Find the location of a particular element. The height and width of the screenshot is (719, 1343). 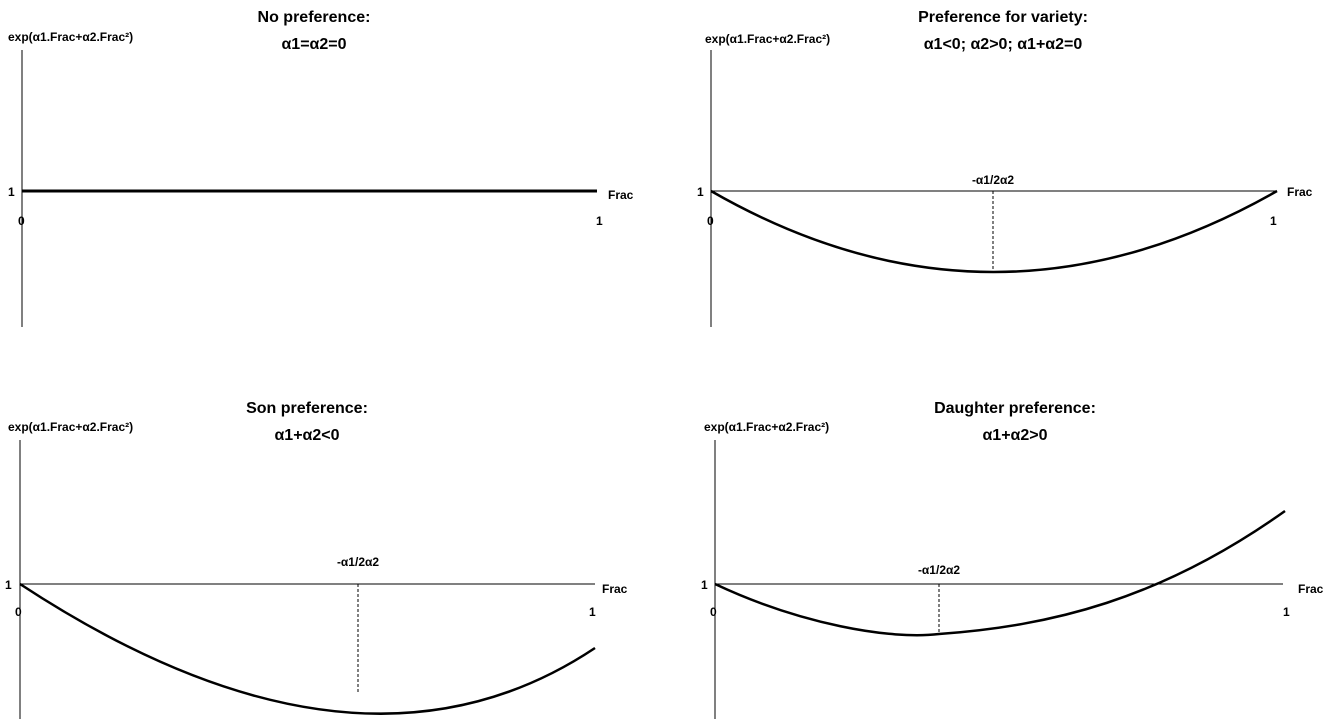

panel-title-line1: Preference for variety: is located at coordinates (1003, 17).